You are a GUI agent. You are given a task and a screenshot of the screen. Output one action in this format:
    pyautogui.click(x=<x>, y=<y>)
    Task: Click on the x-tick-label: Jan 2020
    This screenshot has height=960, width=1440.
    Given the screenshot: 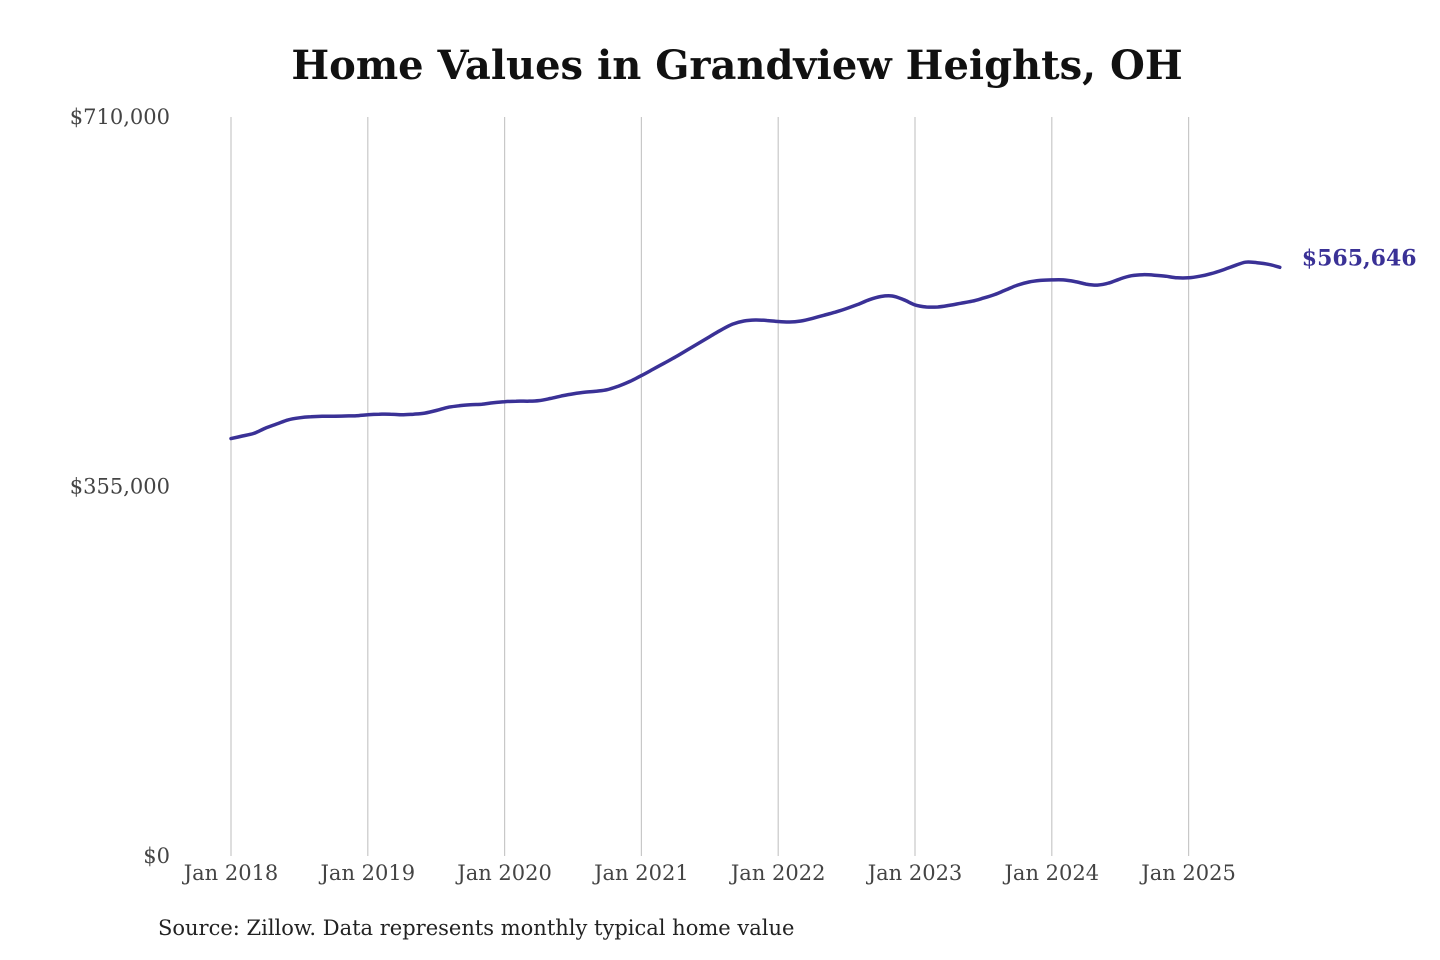 What is the action you would take?
    pyautogui.click(x=503, y=873)
    